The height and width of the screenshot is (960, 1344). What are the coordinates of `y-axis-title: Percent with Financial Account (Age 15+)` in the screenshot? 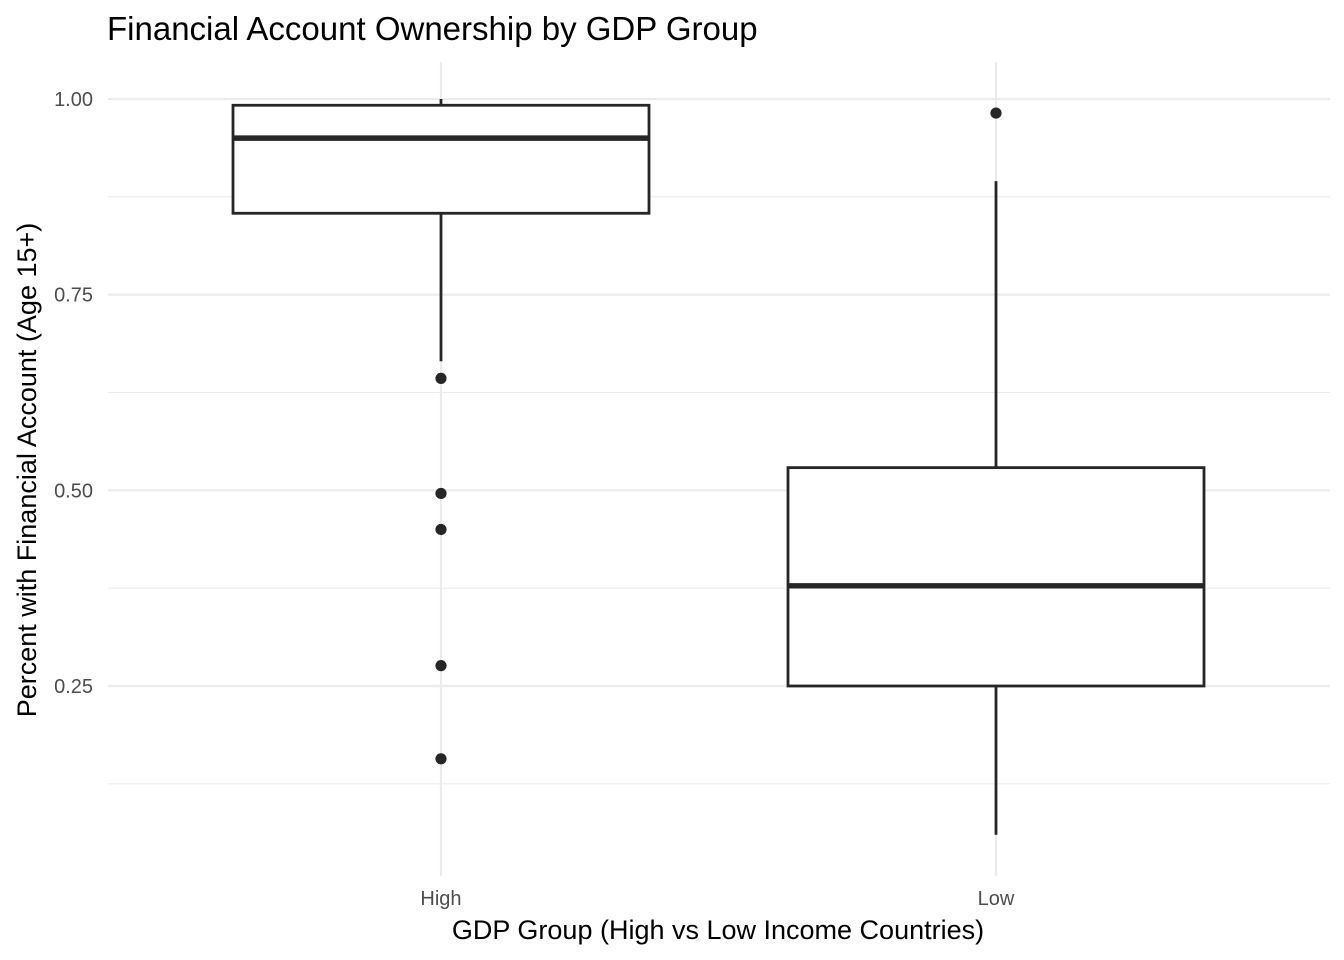 It's located at (27, 470).